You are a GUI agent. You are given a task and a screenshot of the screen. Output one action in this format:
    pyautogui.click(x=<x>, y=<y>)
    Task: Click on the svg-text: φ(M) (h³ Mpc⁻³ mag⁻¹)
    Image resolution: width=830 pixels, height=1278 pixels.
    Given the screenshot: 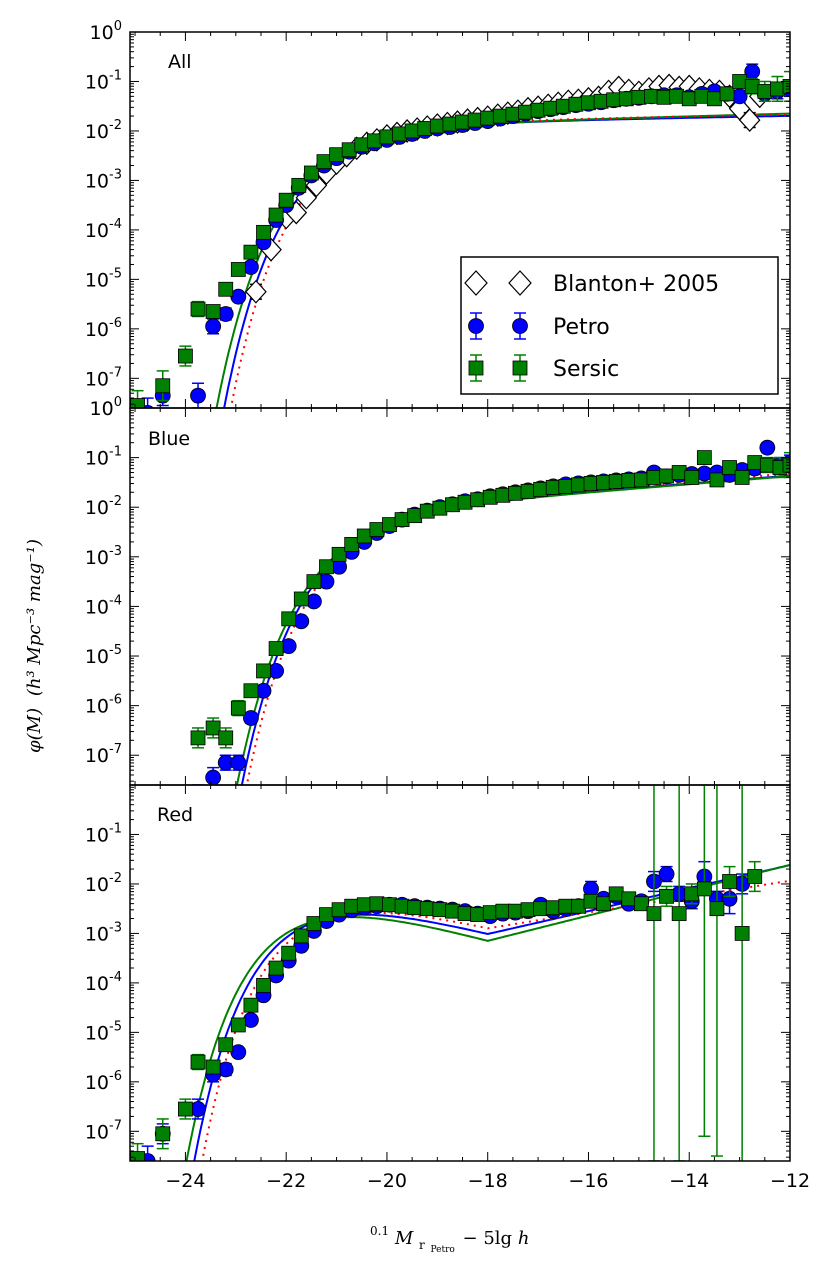 What is the action you would take?
    pyautogui.click(x=34, y=646)
    